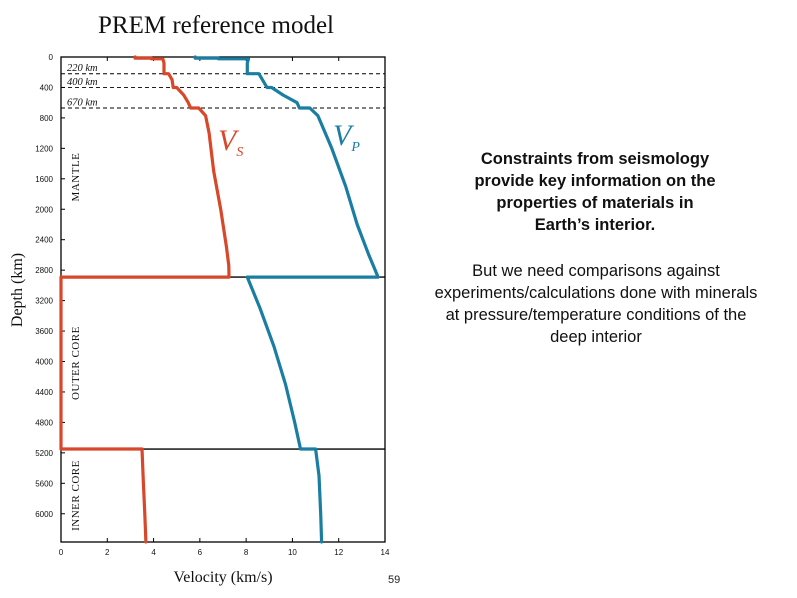  What do you see at coordinates (338, 552) in the screenshot?
I see `x-tick-label: 12` at bounding box center [338, 552].